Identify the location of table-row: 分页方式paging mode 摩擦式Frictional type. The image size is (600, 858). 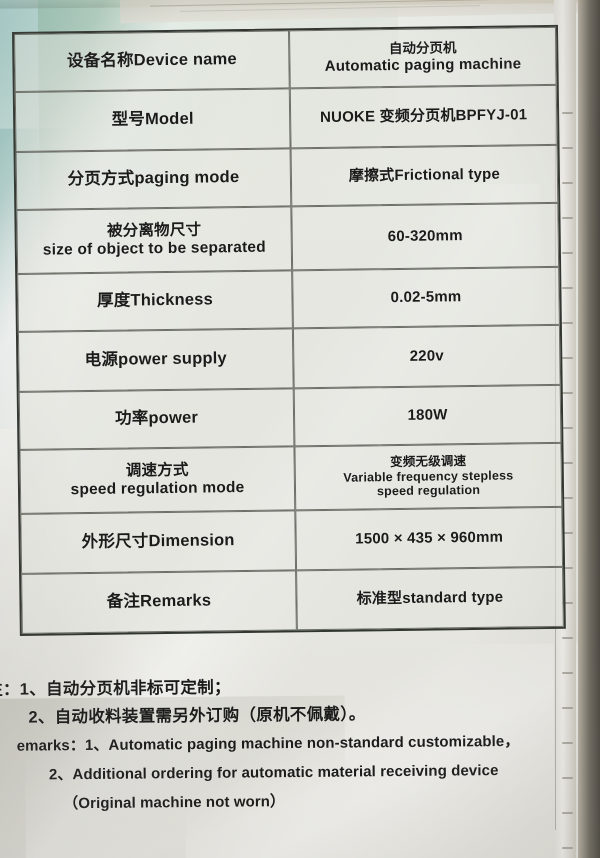
(287, 177).